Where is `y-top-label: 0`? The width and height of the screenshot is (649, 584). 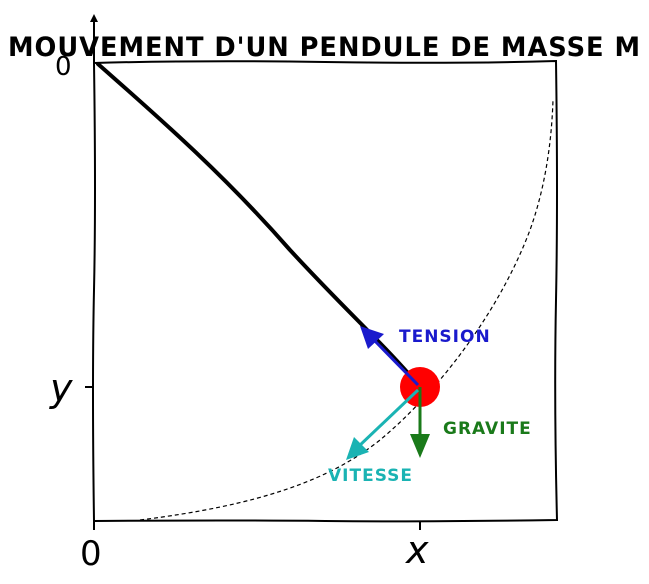 y-top-label: 0 is located at coordinates (63, 67).